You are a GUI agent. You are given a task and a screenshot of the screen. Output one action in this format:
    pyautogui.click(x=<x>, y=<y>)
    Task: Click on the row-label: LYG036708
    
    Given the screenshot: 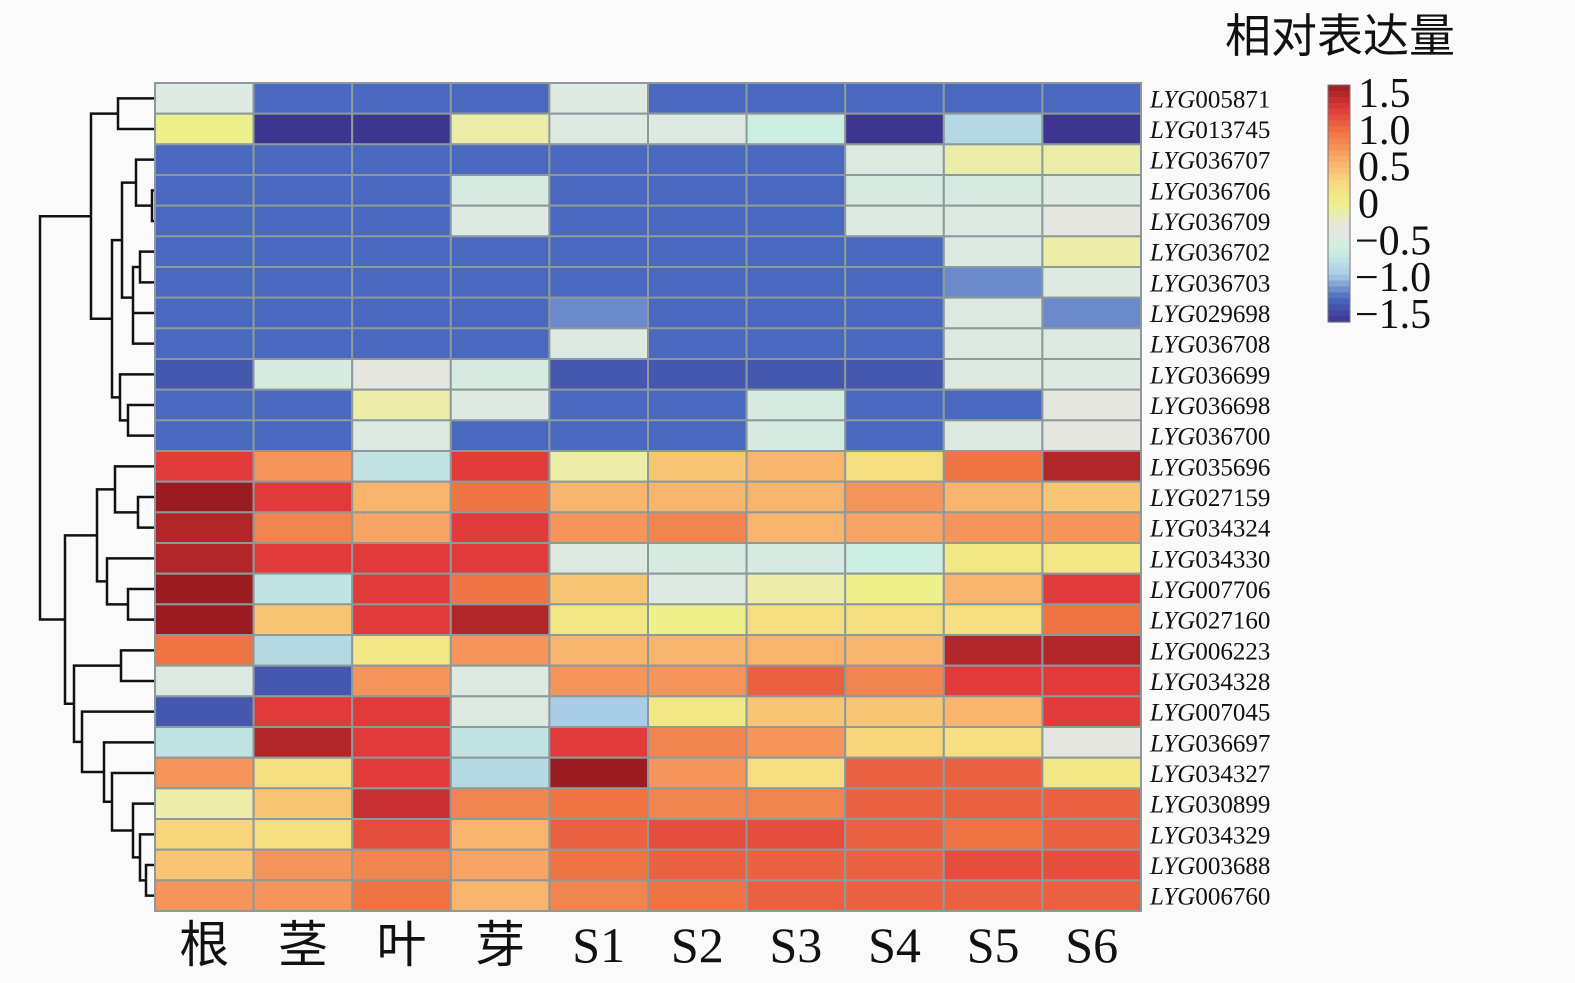 What is the action you would take?
    pyautogui.click(x=1209, y=345)
    